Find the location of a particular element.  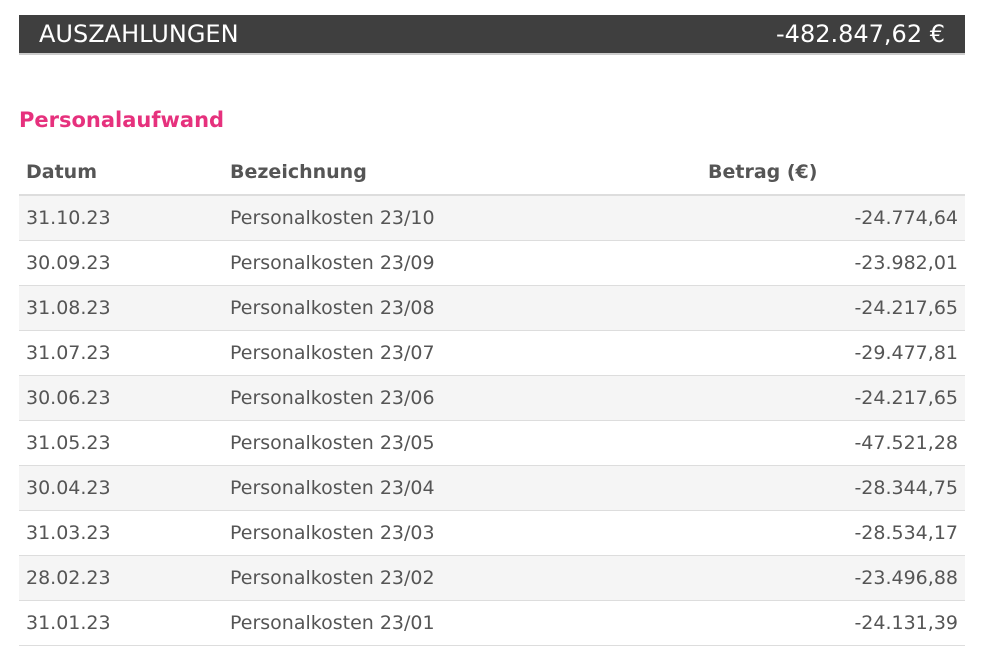

cell-amount: -24.131,39 is located at coordinates (833, 623).